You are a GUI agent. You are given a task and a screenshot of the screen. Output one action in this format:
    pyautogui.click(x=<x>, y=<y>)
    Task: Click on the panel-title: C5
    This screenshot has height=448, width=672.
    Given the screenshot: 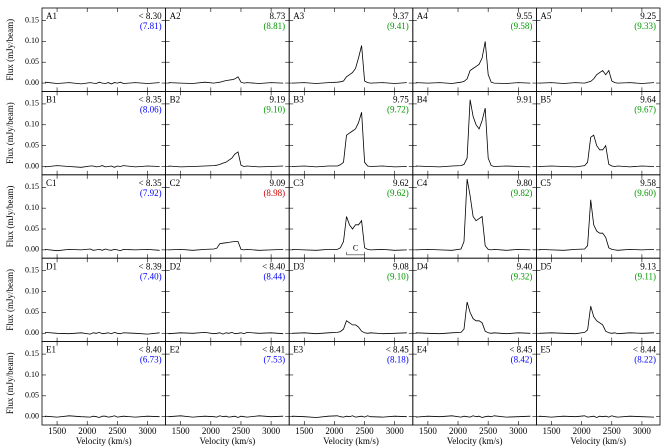 What is the action you would take?
    pyautogui.click(x=545, y=183)
    